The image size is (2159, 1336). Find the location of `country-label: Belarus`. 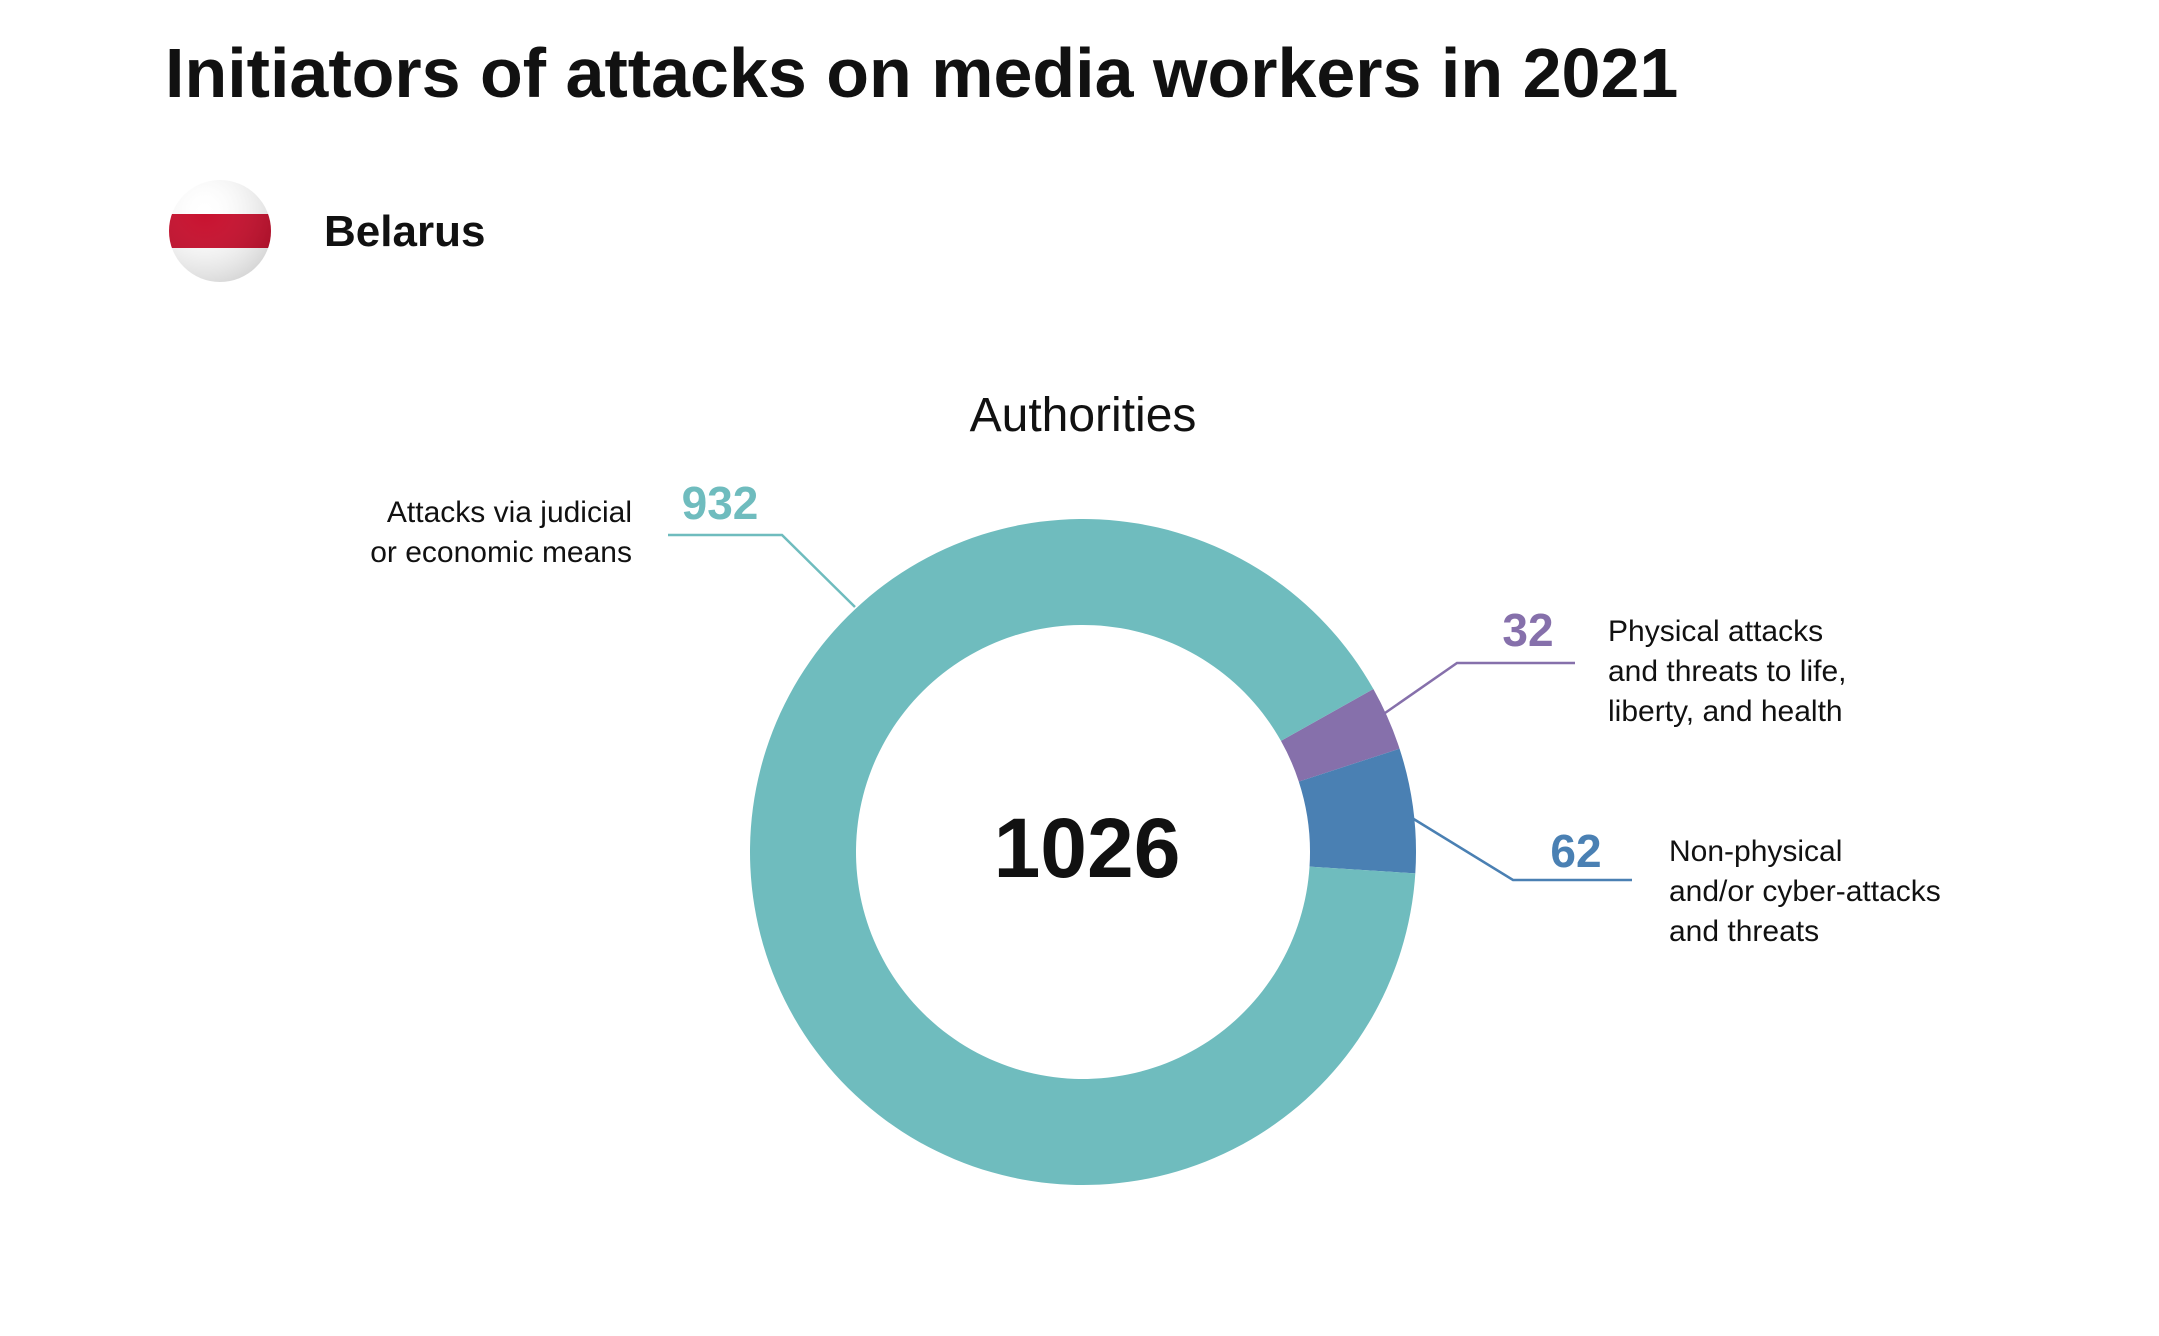

country-label: Belarus is located at coordinates (404, 231).